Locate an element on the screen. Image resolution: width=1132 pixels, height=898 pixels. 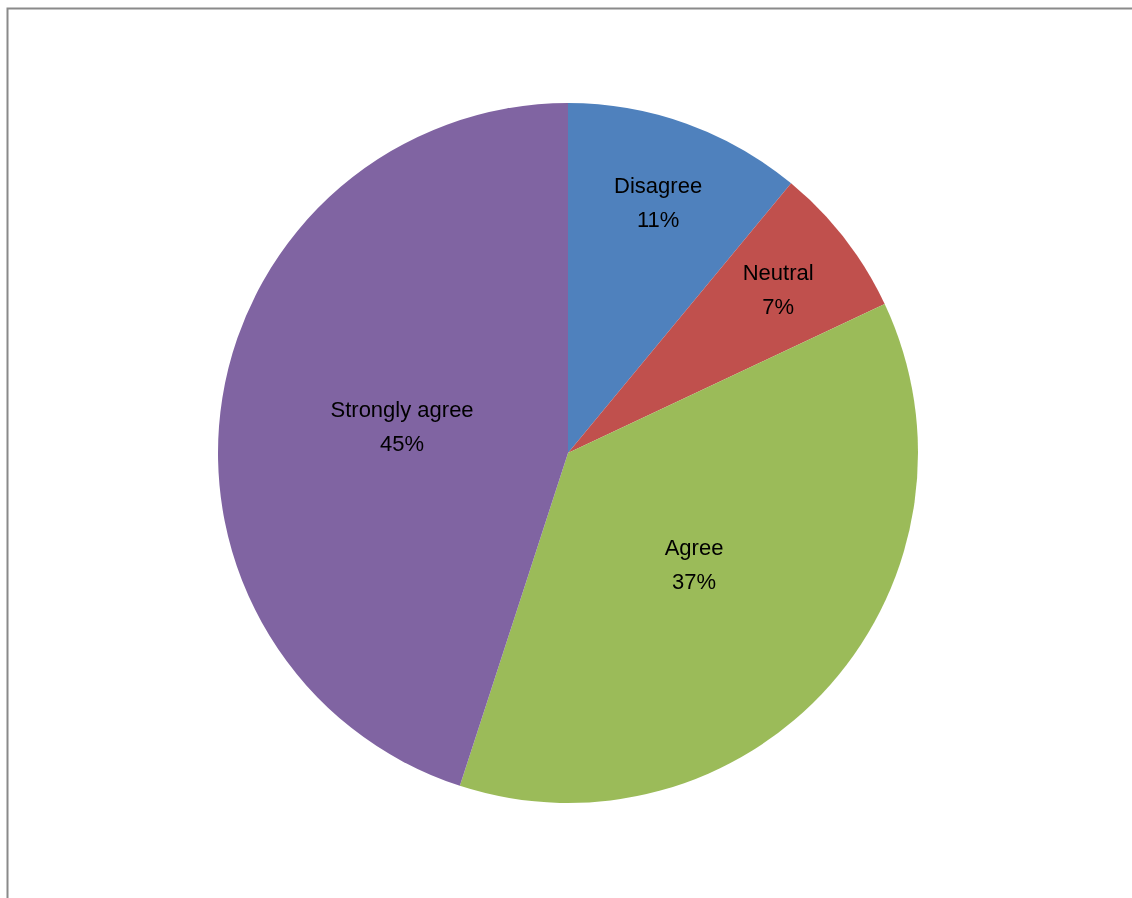
slice-label: Neutral is located at coordinates (778, 273).